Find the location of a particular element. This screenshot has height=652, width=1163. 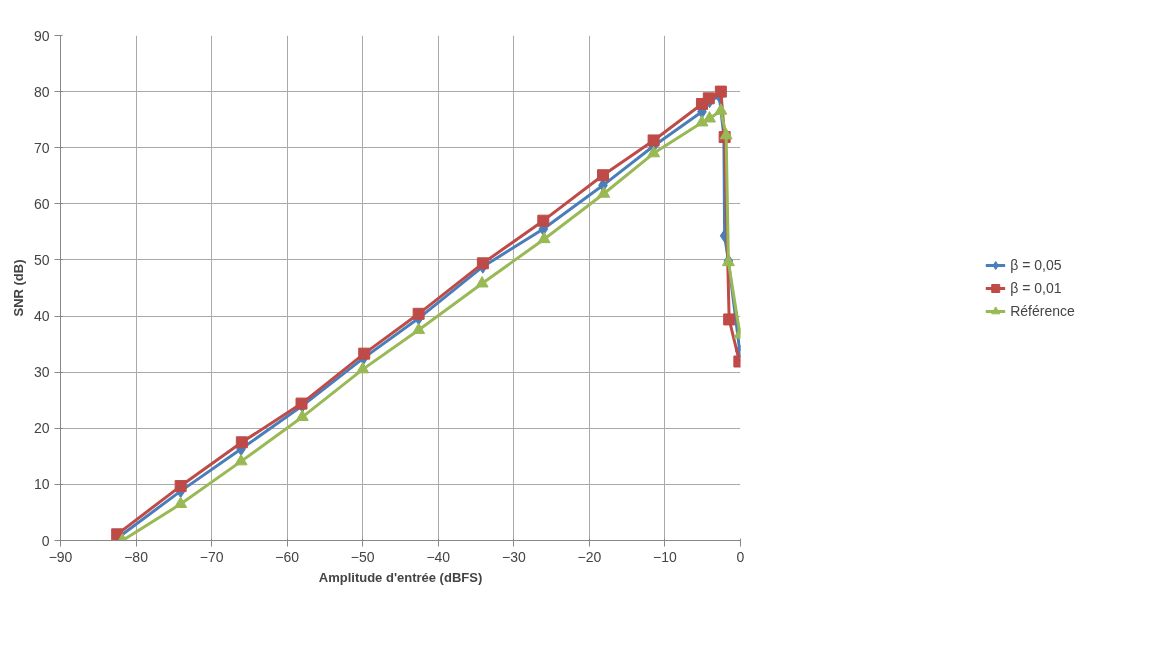

x-tick-label: −20 is located at coordinates (589, 556).